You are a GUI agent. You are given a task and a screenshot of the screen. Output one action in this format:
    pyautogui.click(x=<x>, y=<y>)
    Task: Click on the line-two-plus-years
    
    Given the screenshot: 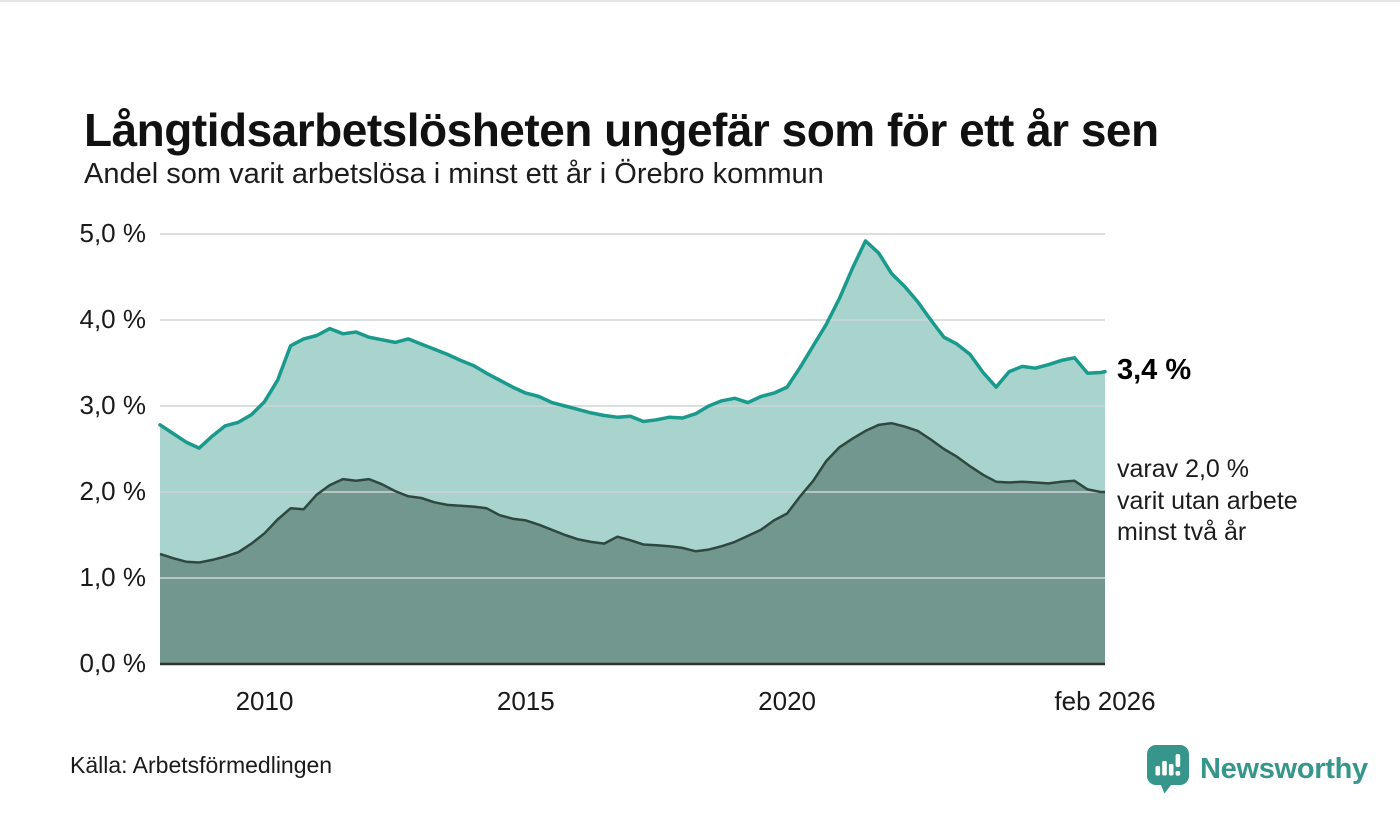 What is the action you would take?
    pyautogui.click(x=632, y=492)
    